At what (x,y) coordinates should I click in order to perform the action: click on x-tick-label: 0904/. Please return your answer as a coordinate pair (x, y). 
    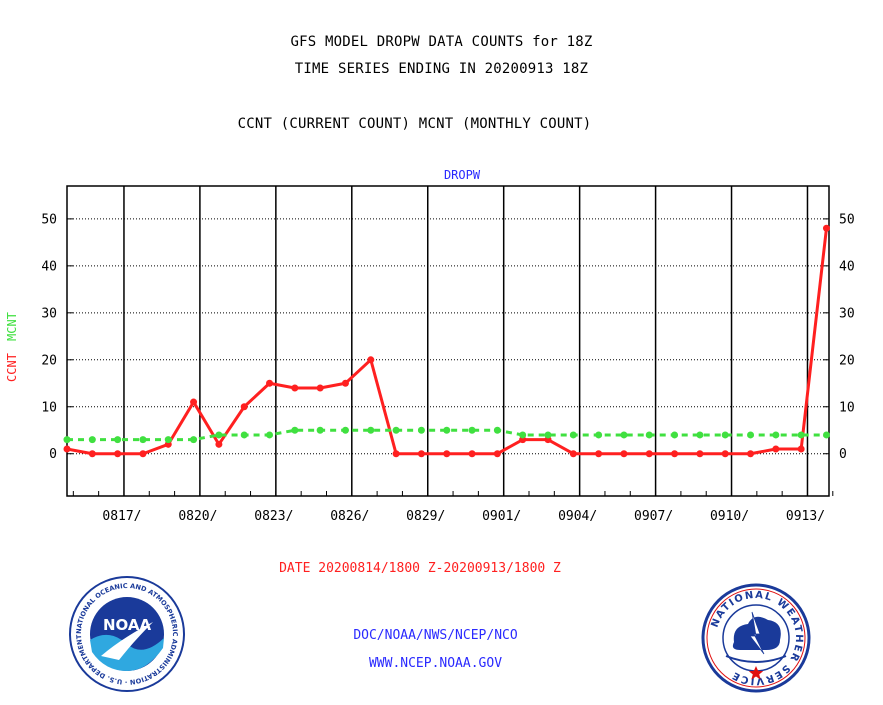
    Looking at the image, I should click on (577, 516).